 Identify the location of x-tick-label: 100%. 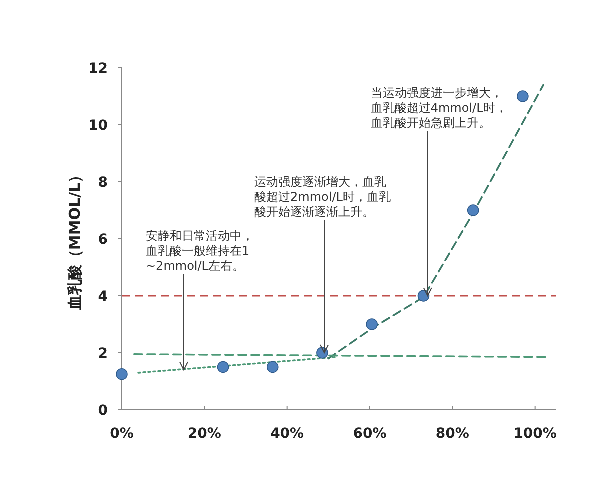
(535, 434).